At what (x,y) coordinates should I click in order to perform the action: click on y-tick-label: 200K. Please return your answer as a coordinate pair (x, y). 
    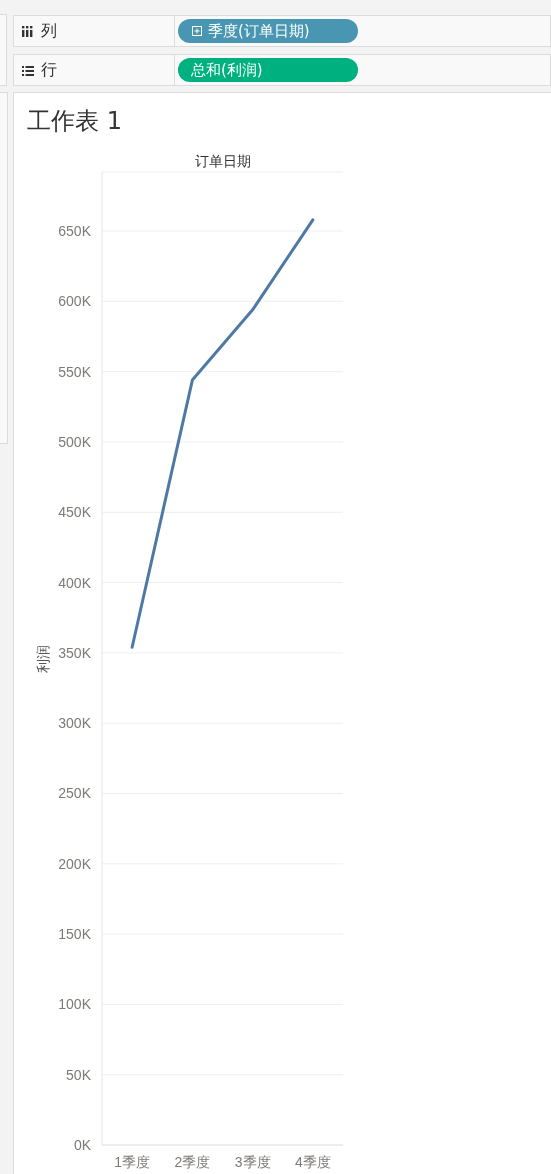
    Looking at the image, I should click on (75, 863).